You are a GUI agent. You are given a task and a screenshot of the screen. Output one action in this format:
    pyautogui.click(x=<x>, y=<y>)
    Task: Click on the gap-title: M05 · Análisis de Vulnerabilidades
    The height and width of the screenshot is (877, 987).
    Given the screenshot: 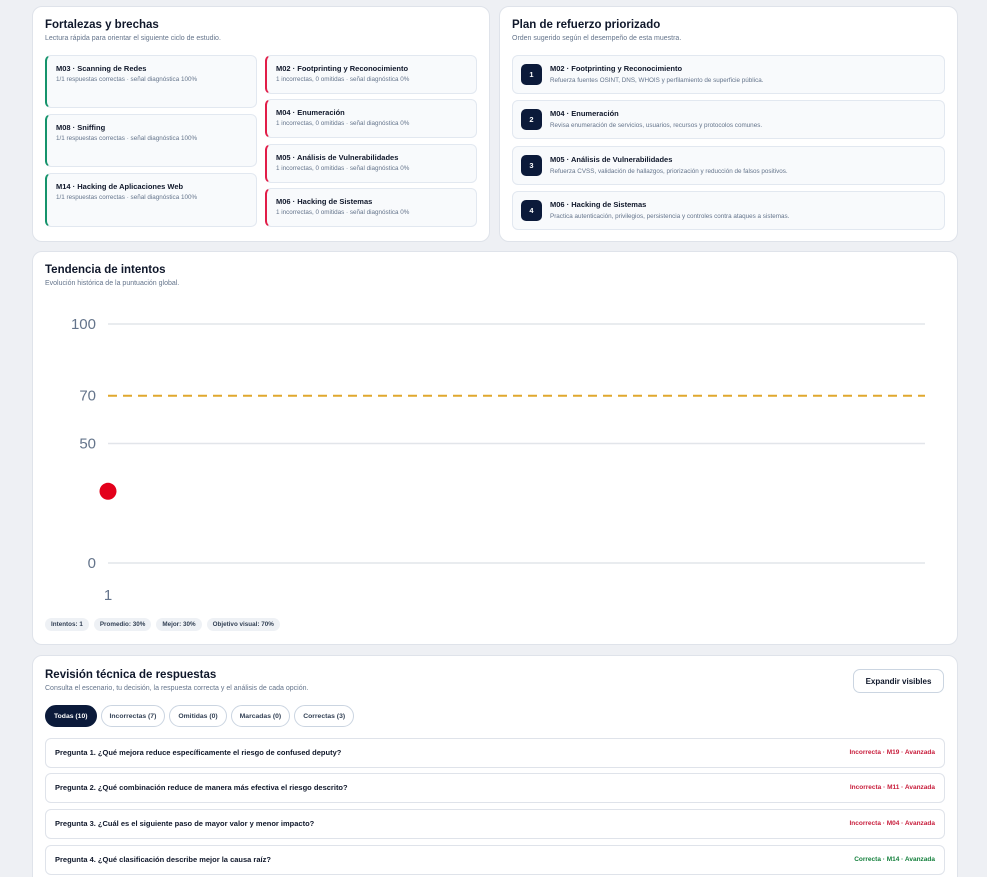 What is the action you would take?
    pyautogui.click(x=337, y=157)
    